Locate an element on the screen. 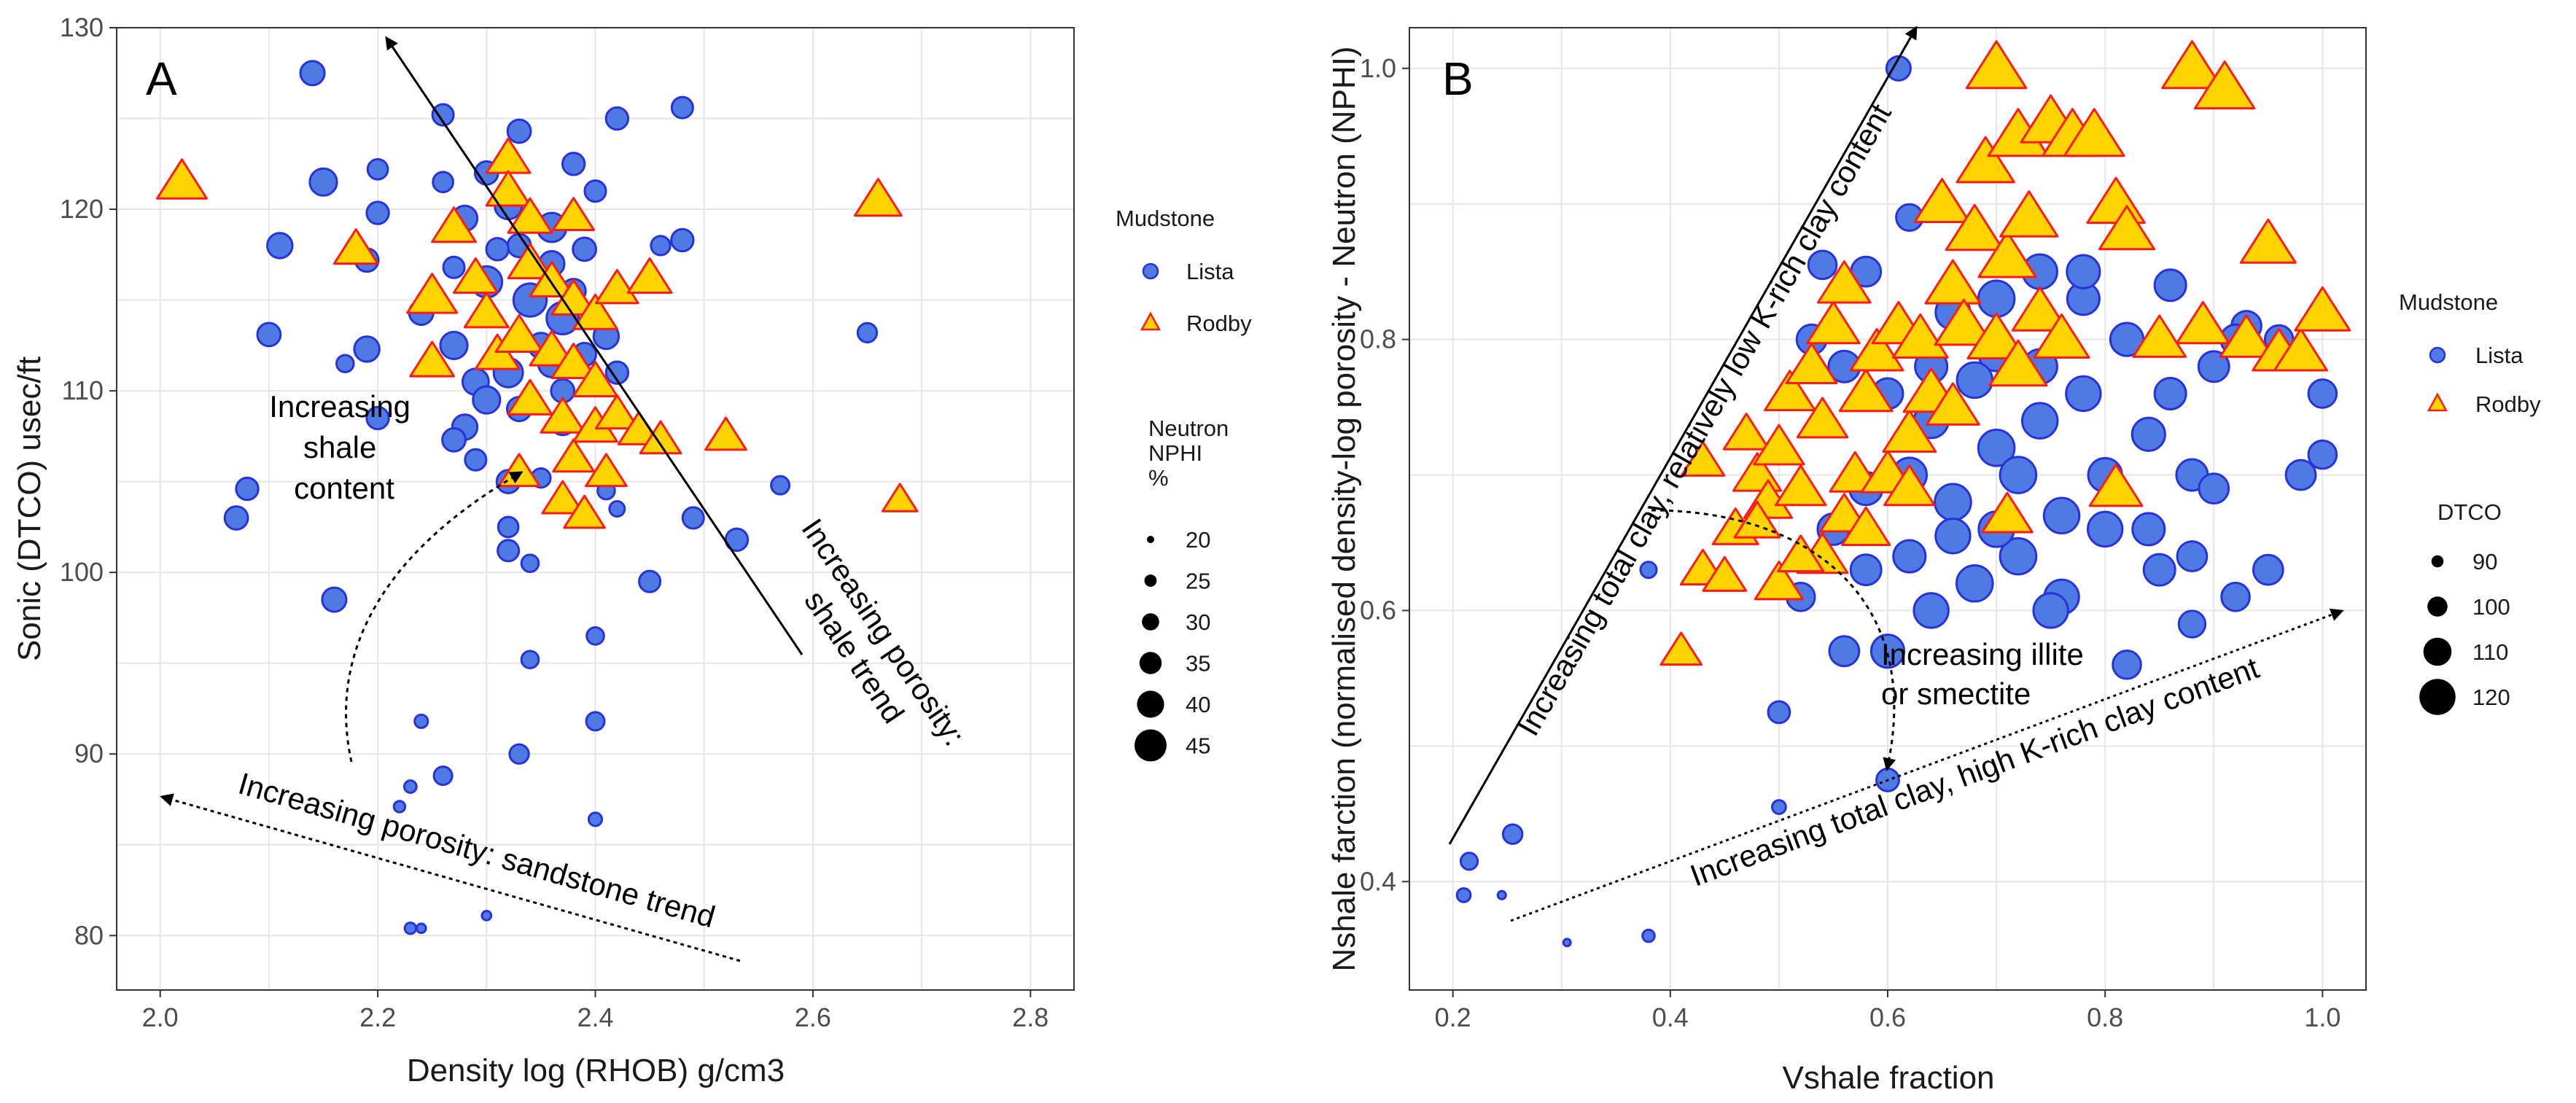 The image size is (2576, 1103). panel-a-y-tick-label: 80 is located at coordinates (89, 935).